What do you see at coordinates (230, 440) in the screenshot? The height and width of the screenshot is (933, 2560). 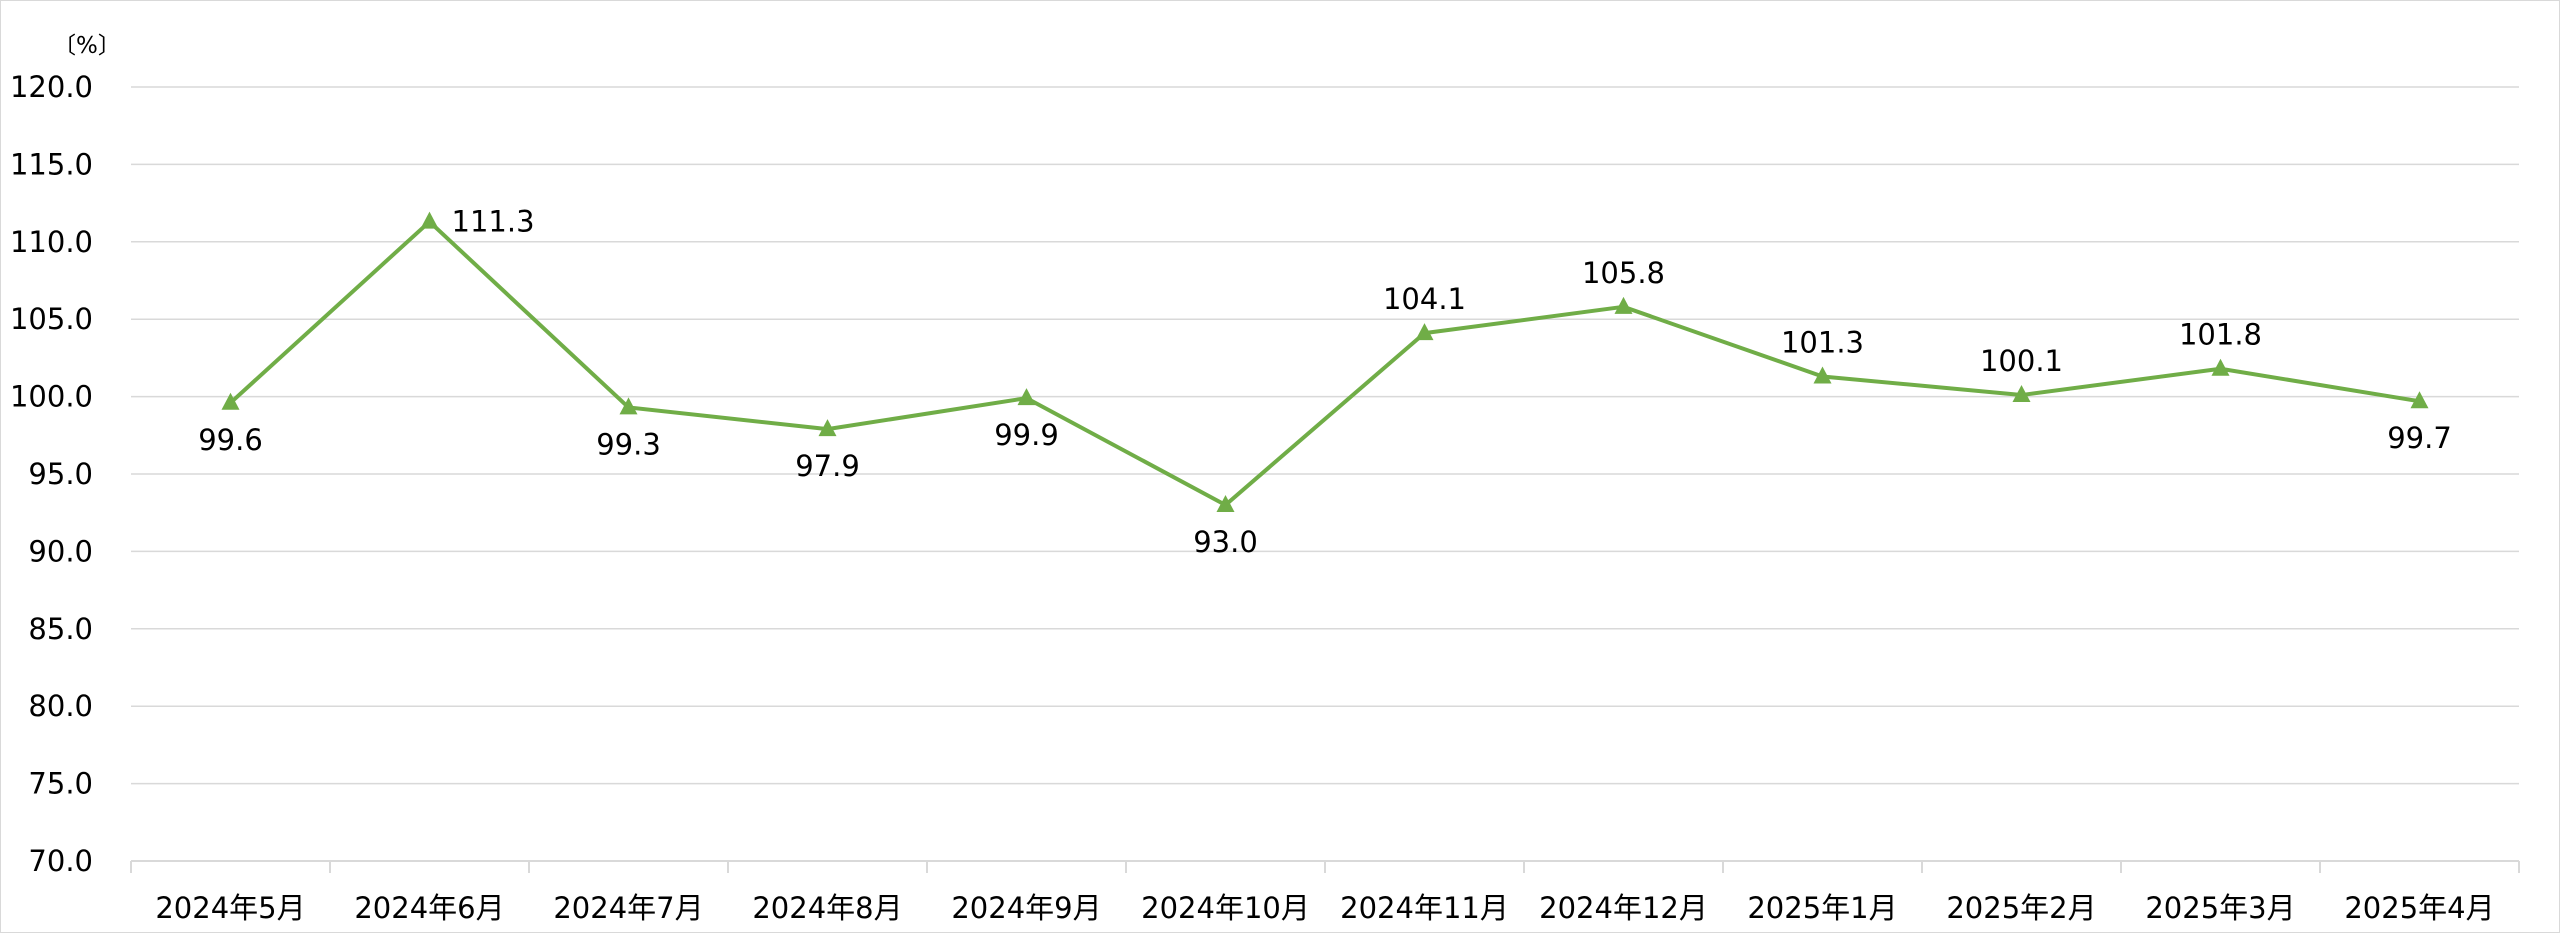 I see `data-label: 99.6` at bounding box center [230, 440].